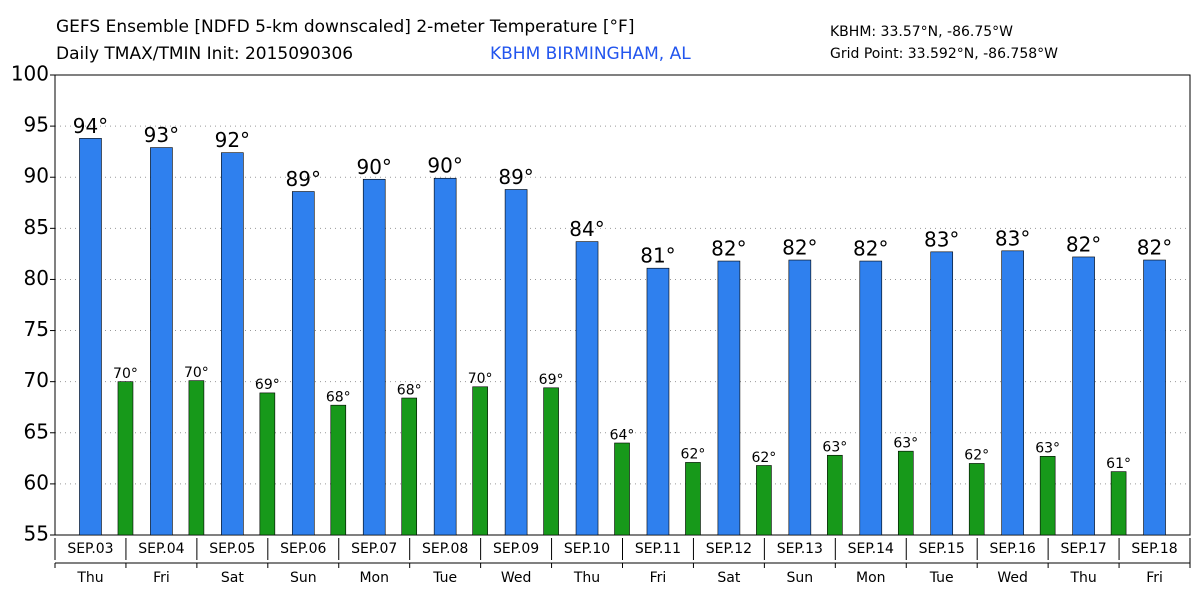 The width and height of the screenshot is (1200, 600). What do you see at coordinates (587, 549) in the screenshot?
I see `x-tick-label: SEP.10` at bounding box center [587, 549].